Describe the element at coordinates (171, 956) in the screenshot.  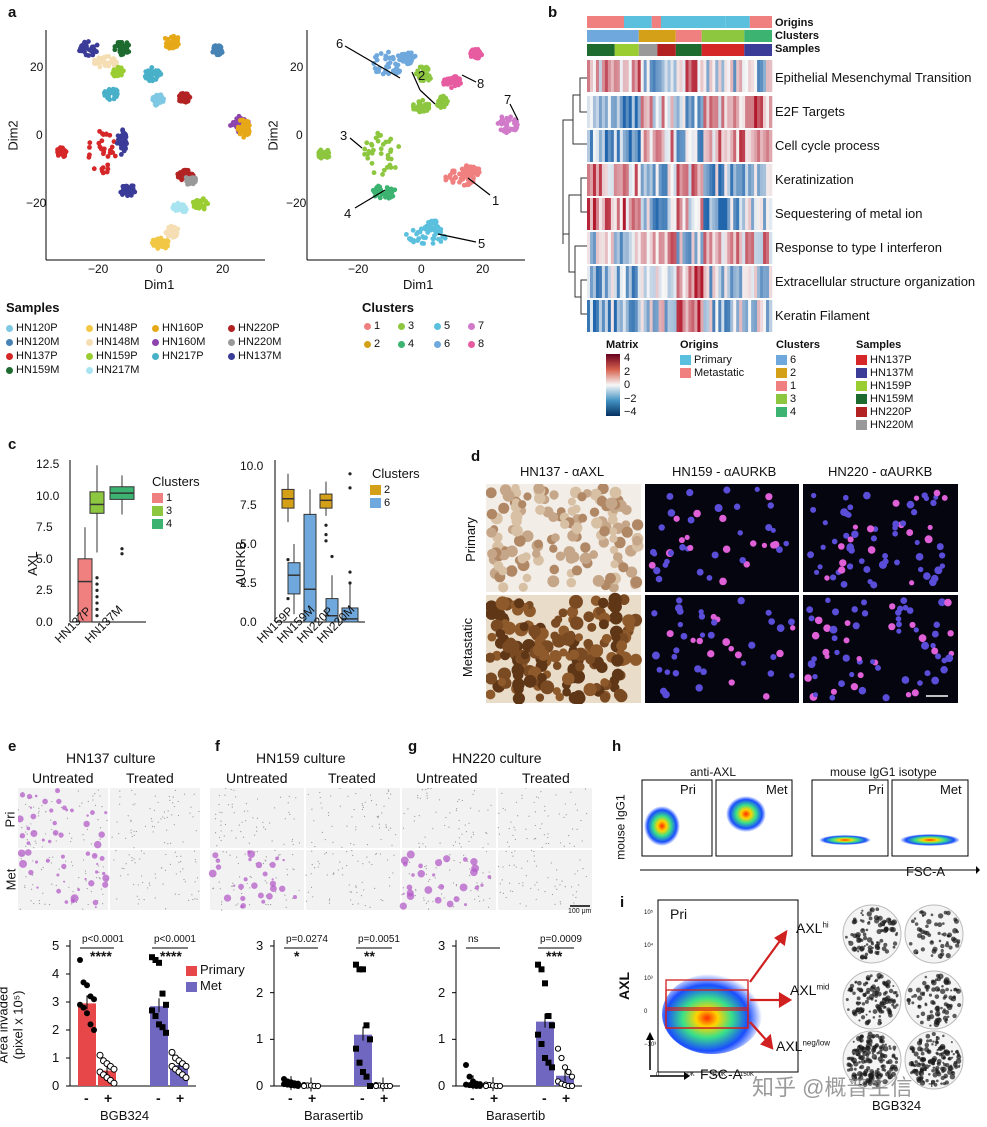
I see `sig-stars: ****` at that location.